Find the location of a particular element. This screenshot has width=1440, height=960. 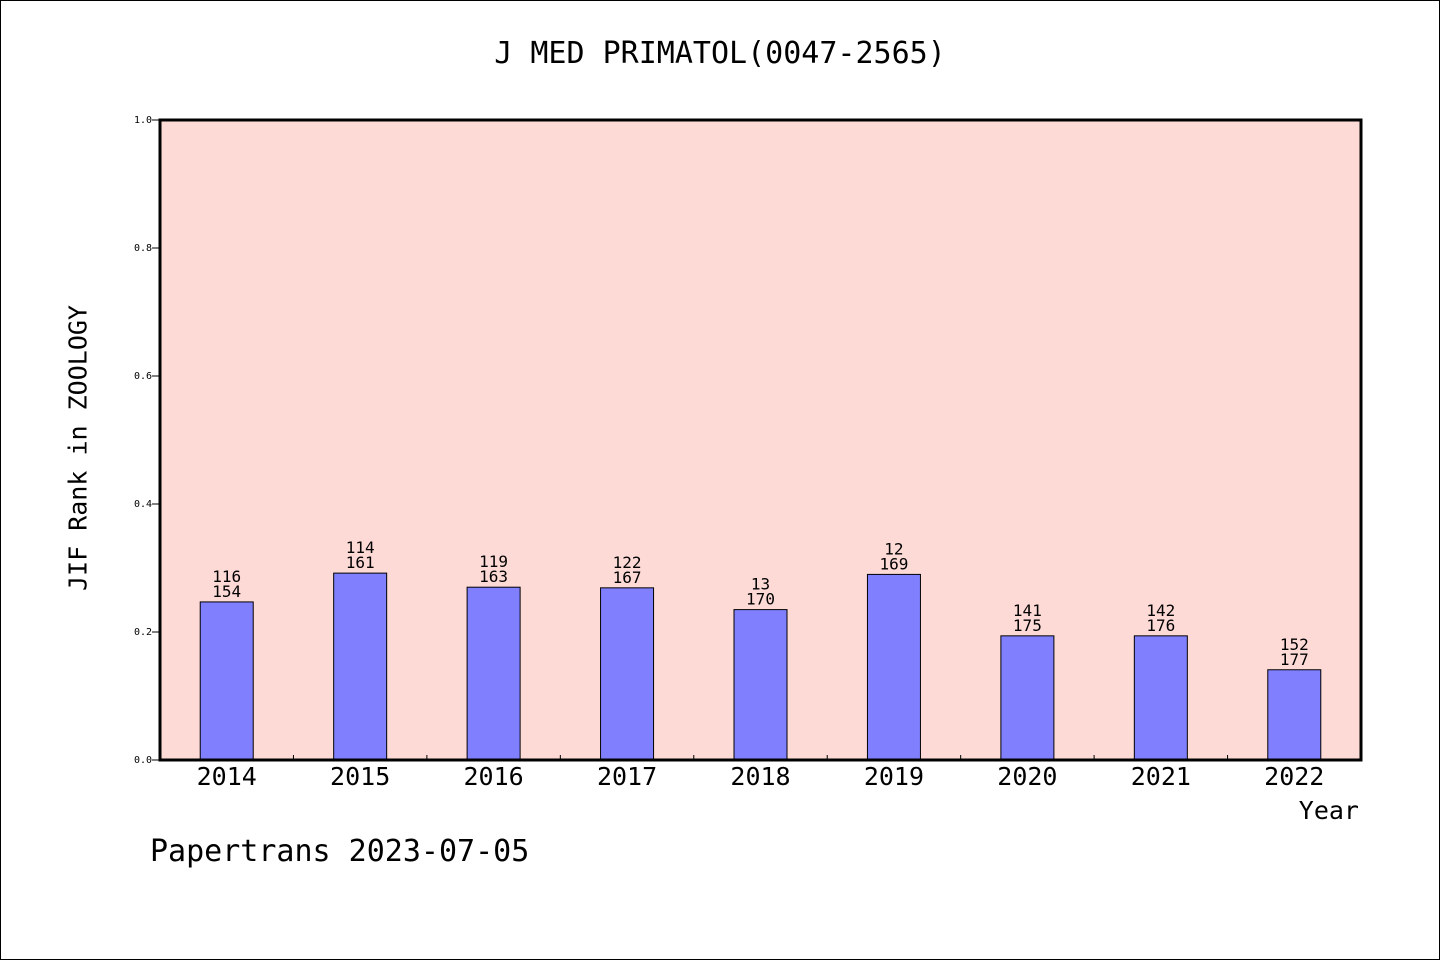

x-tick-label: 2015 is located at coordinates (360, 776).